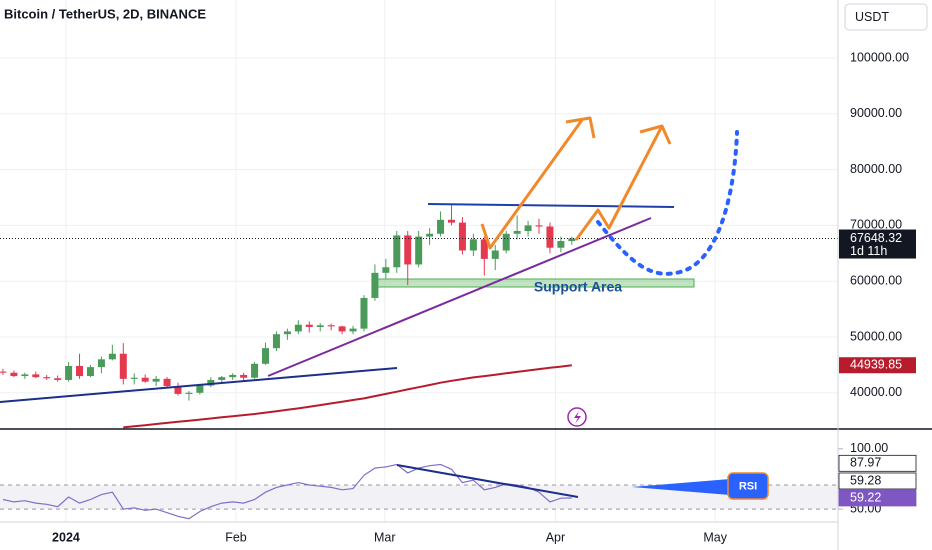 Image resolution: width=932 pixels, height=550 pixels. What do you see at coordinates (865, 463) in the screenshot?
I see `rsi-marker-label: 87.97` at bounding box center [865, 463].